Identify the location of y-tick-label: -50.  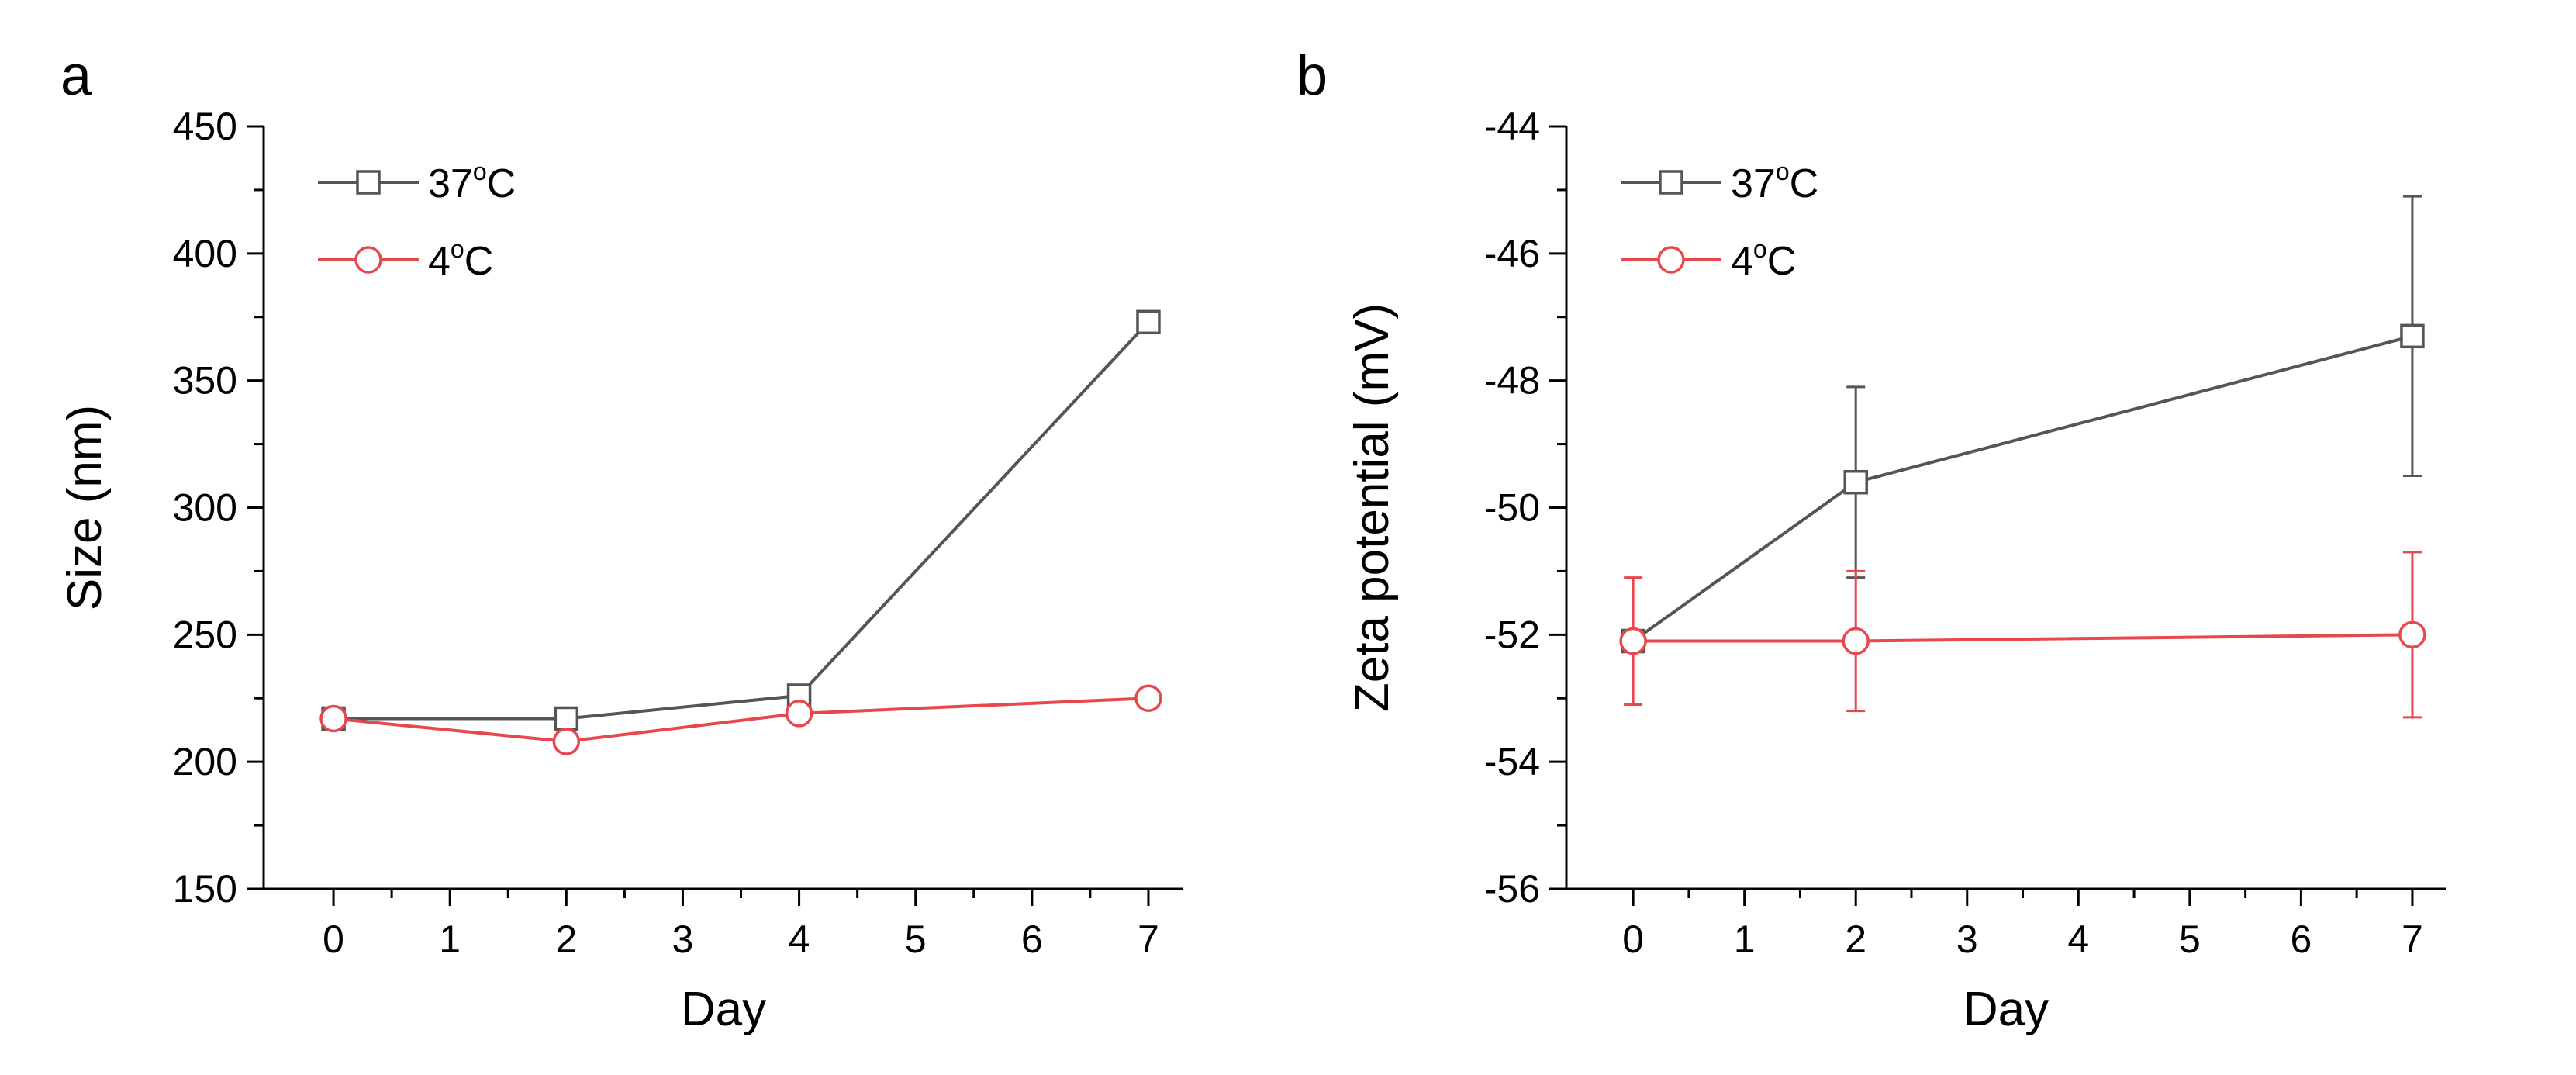
(1512, 508).